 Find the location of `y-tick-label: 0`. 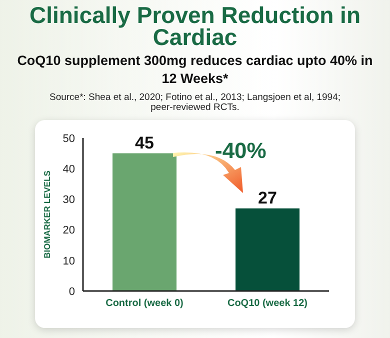

y-tick-label: 0 is located at coordinates (71, 292).